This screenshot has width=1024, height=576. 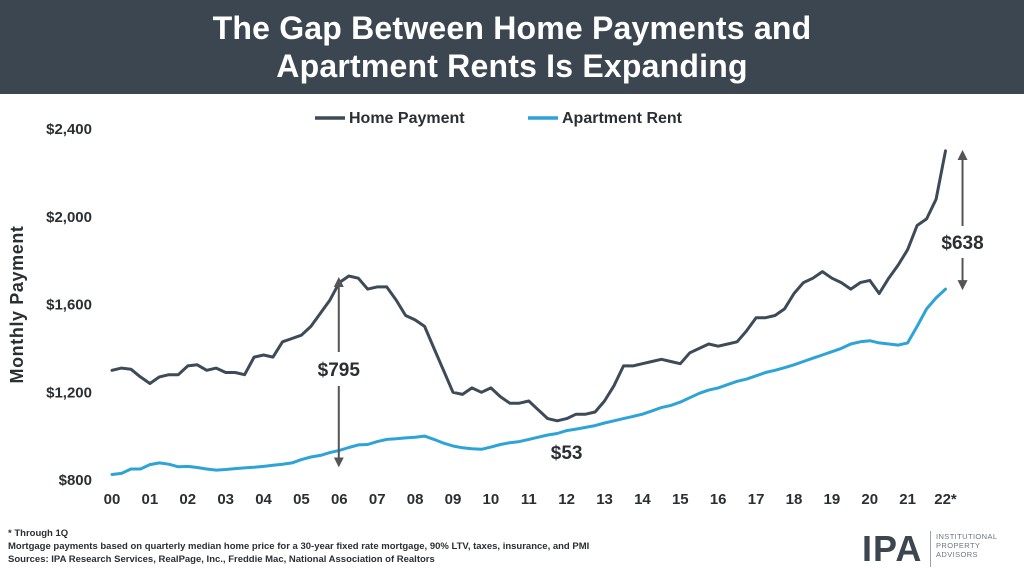 I want to click on x-tick-label: 04, so click(x=263, y=499).